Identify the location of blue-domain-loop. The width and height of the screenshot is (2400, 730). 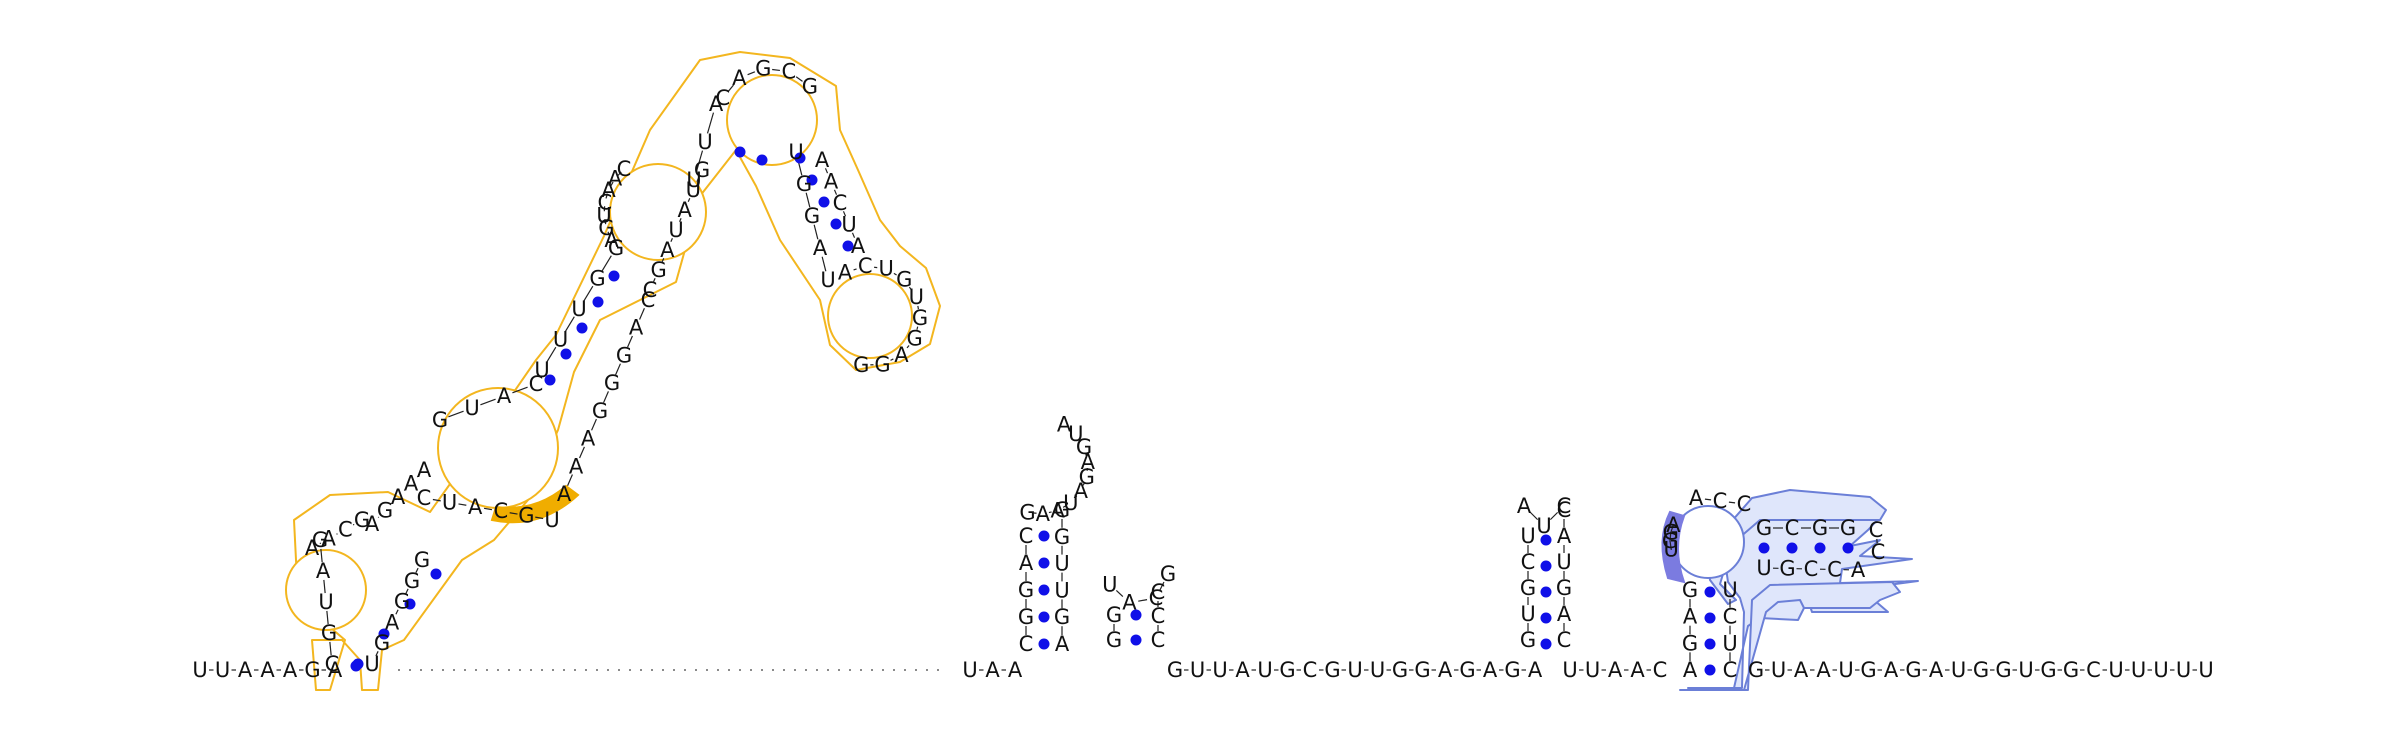
(1796, 547).